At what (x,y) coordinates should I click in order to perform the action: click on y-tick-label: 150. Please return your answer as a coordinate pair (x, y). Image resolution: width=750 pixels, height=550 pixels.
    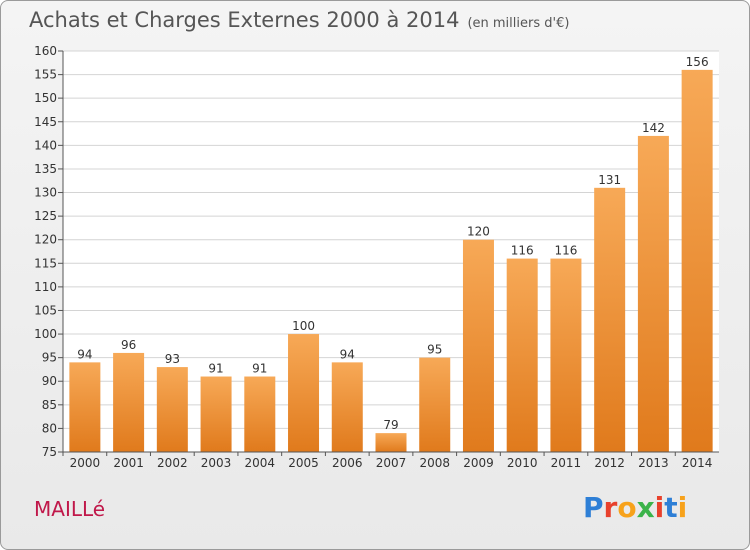
    Looking at the image, I should click on (45, 98).